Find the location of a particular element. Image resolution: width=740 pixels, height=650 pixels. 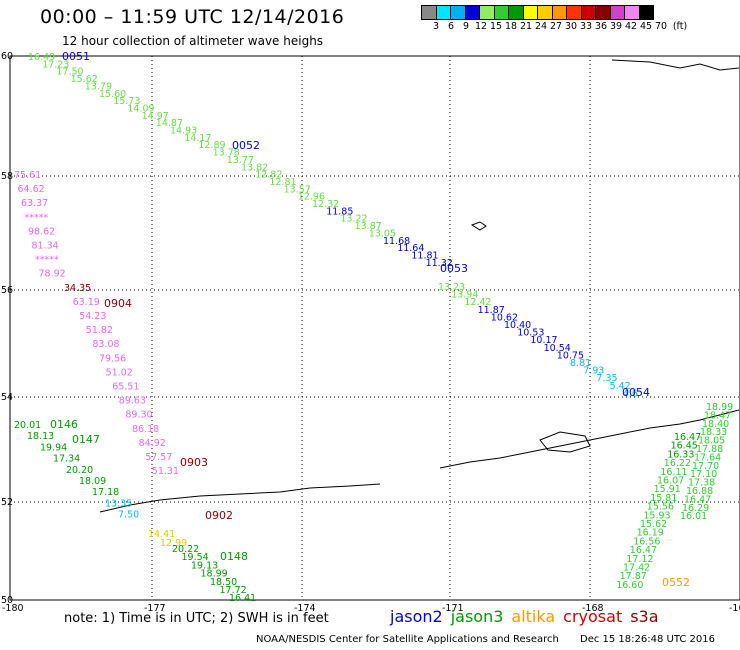

jason2-swh: 12.32 is located at coordinates (325, 204).